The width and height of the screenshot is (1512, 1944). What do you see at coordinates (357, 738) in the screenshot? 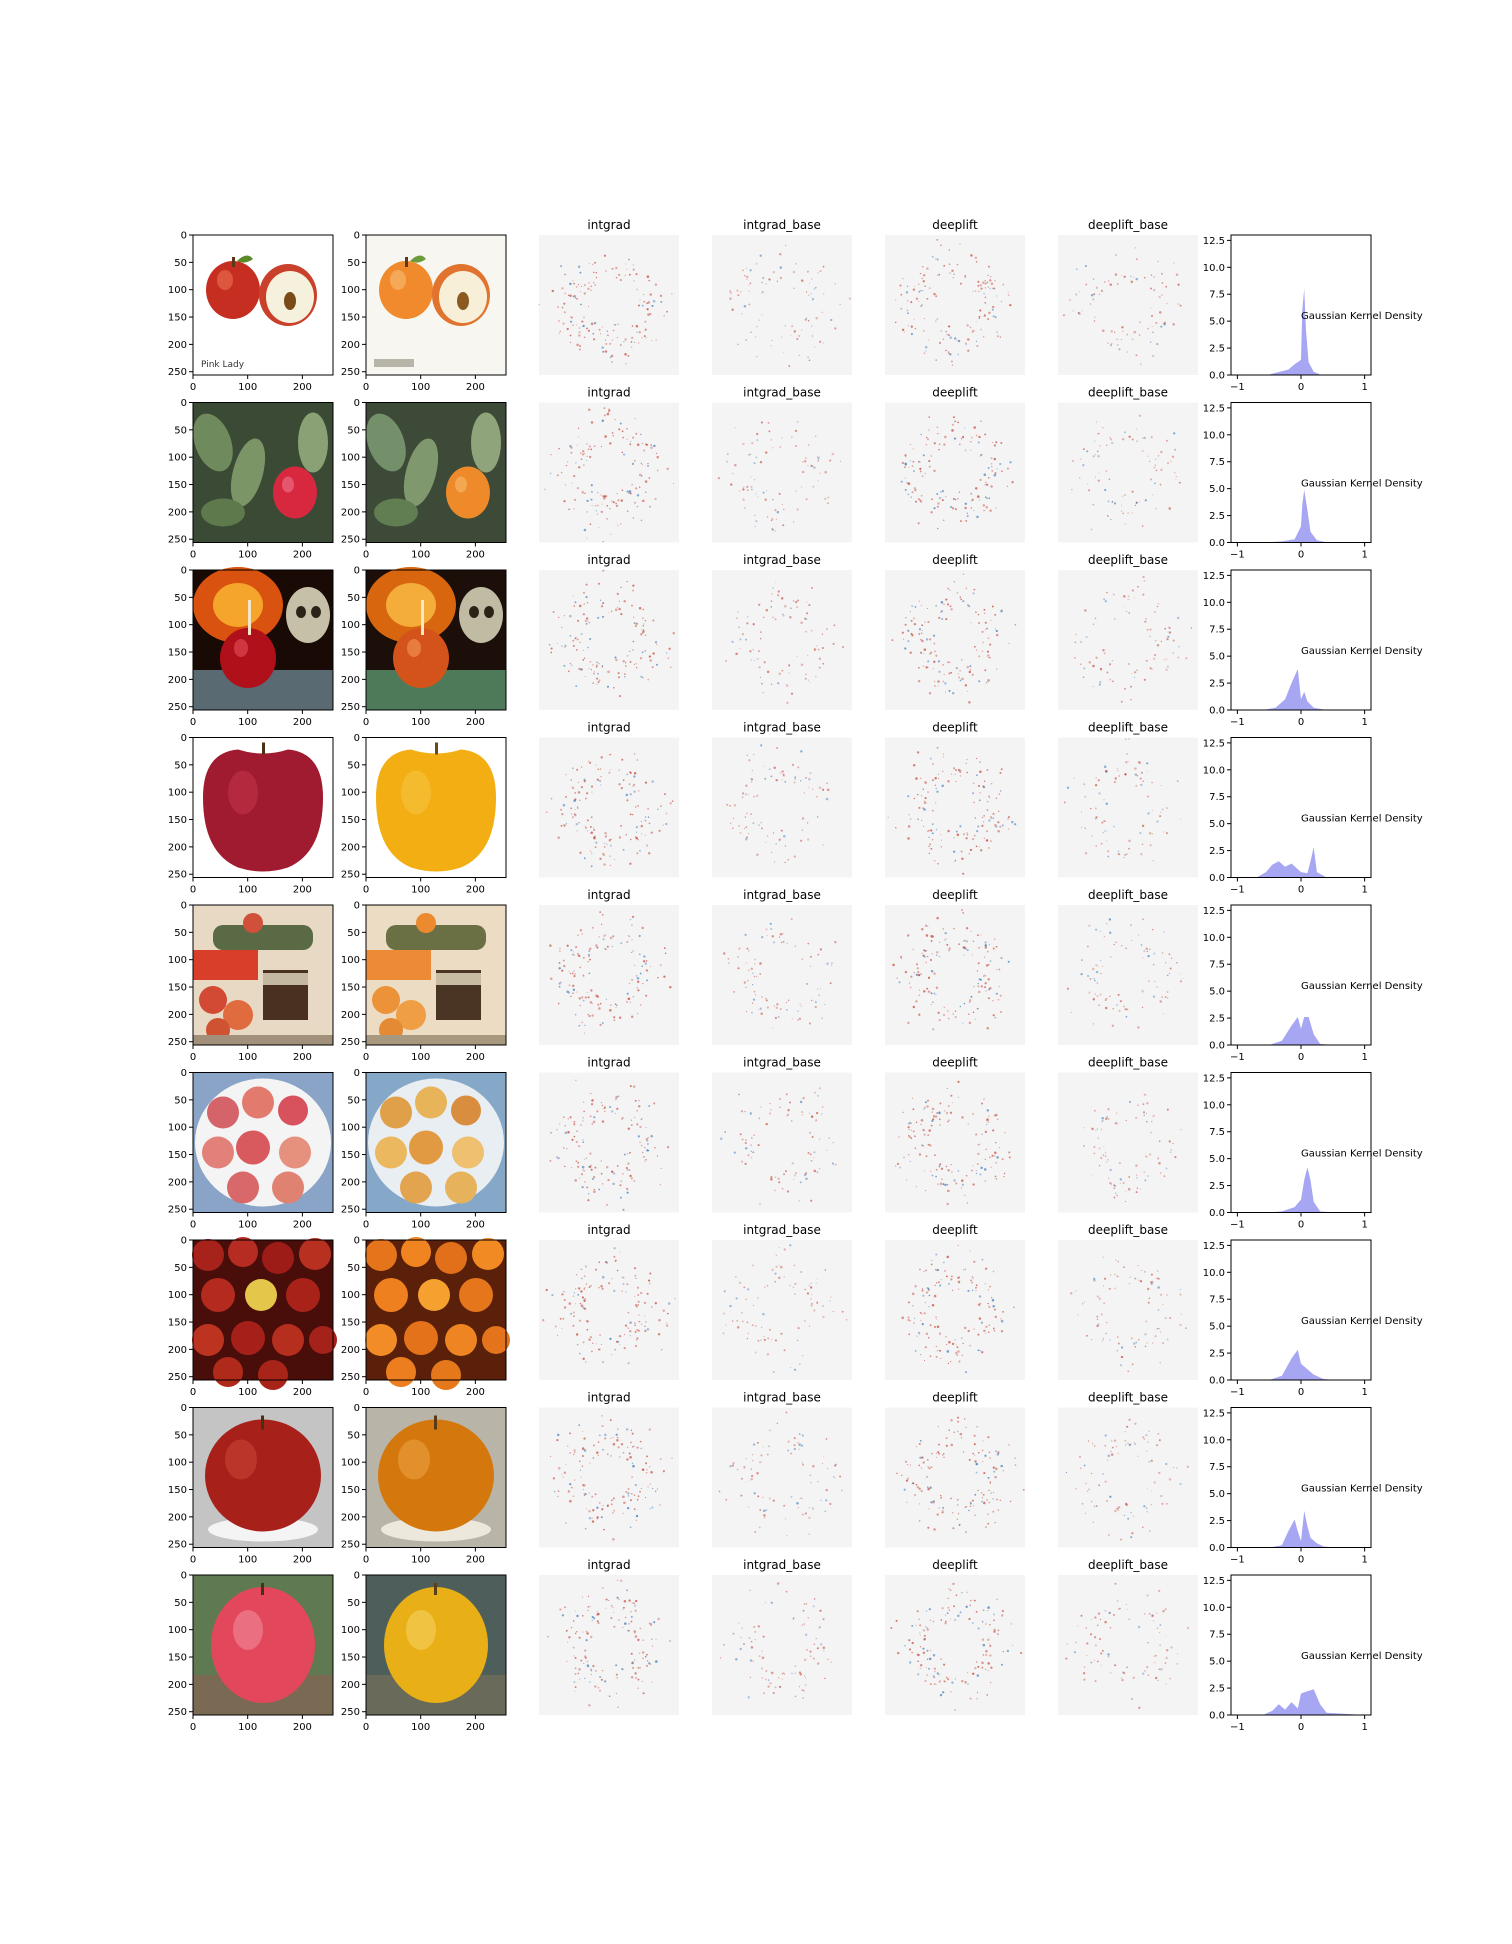
I see `transformed-ytick-label: 0` at bounding box center [357, 738].